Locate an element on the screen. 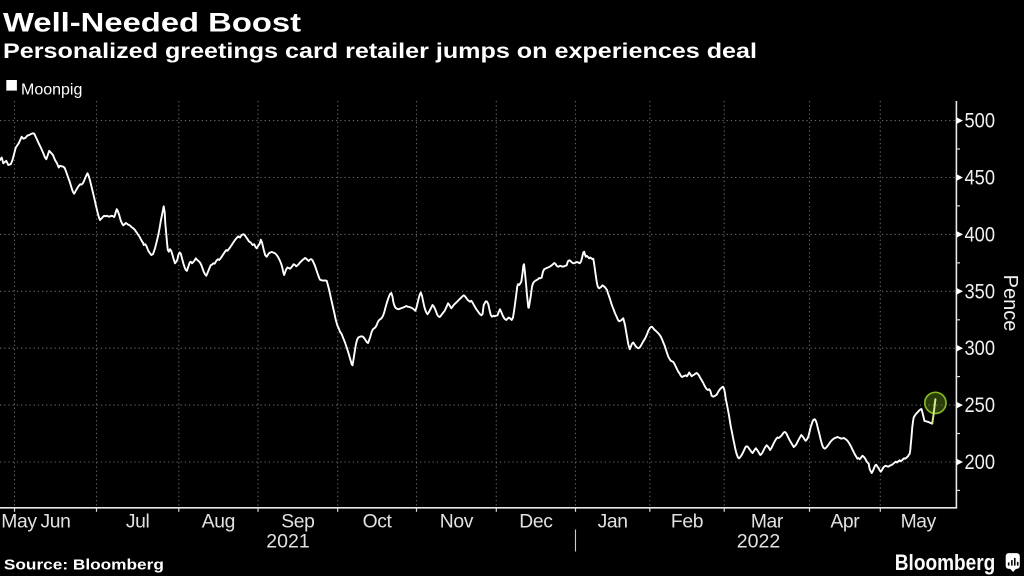 Image resolution: width=1024 pixels, height=576 pixels. svg-text: Jul is located at coordinates (138, 522).